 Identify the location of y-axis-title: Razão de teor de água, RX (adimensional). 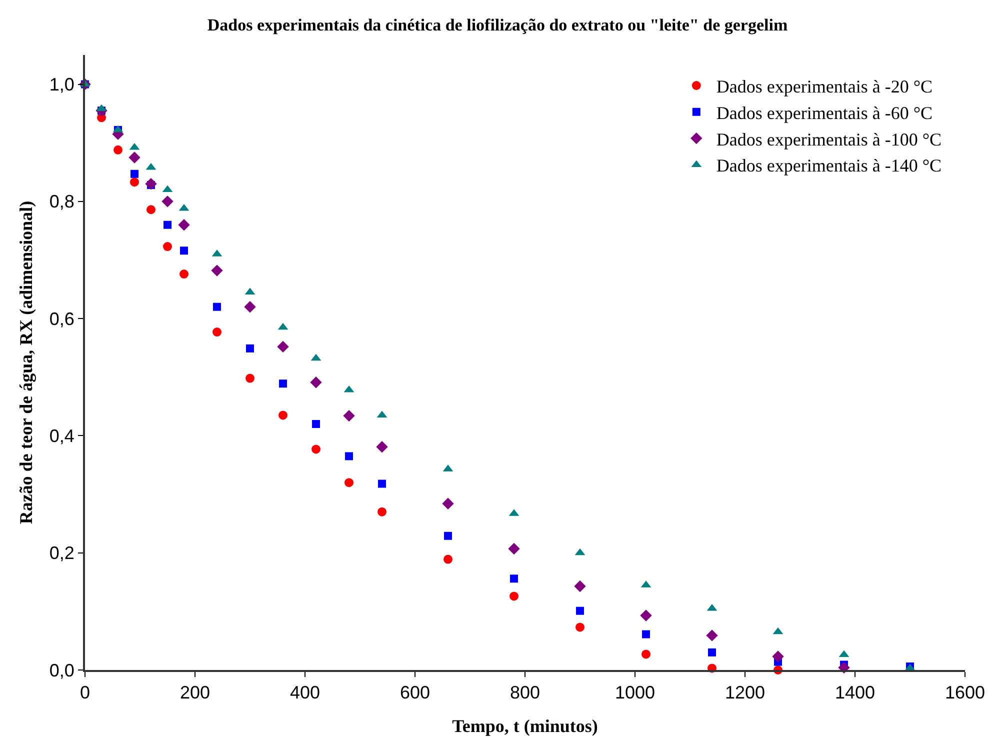
(26, 362).